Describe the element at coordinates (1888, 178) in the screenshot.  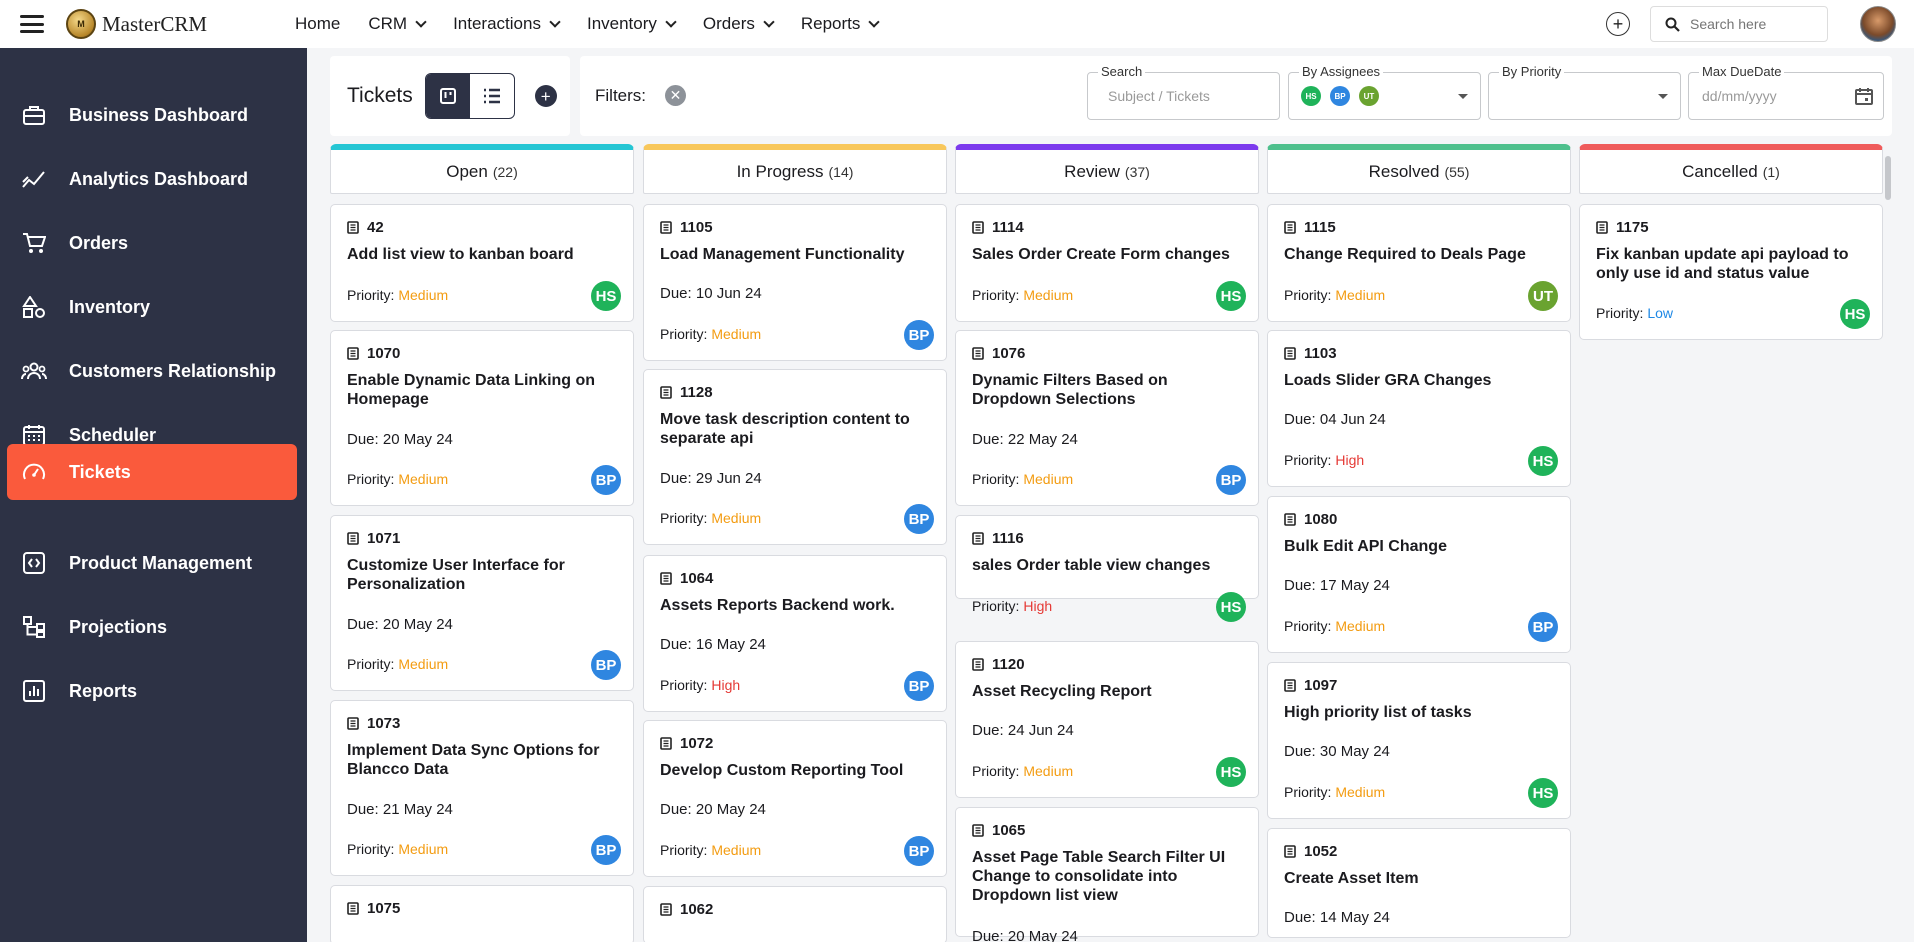
I see `scrollbar-thumb` at that location.